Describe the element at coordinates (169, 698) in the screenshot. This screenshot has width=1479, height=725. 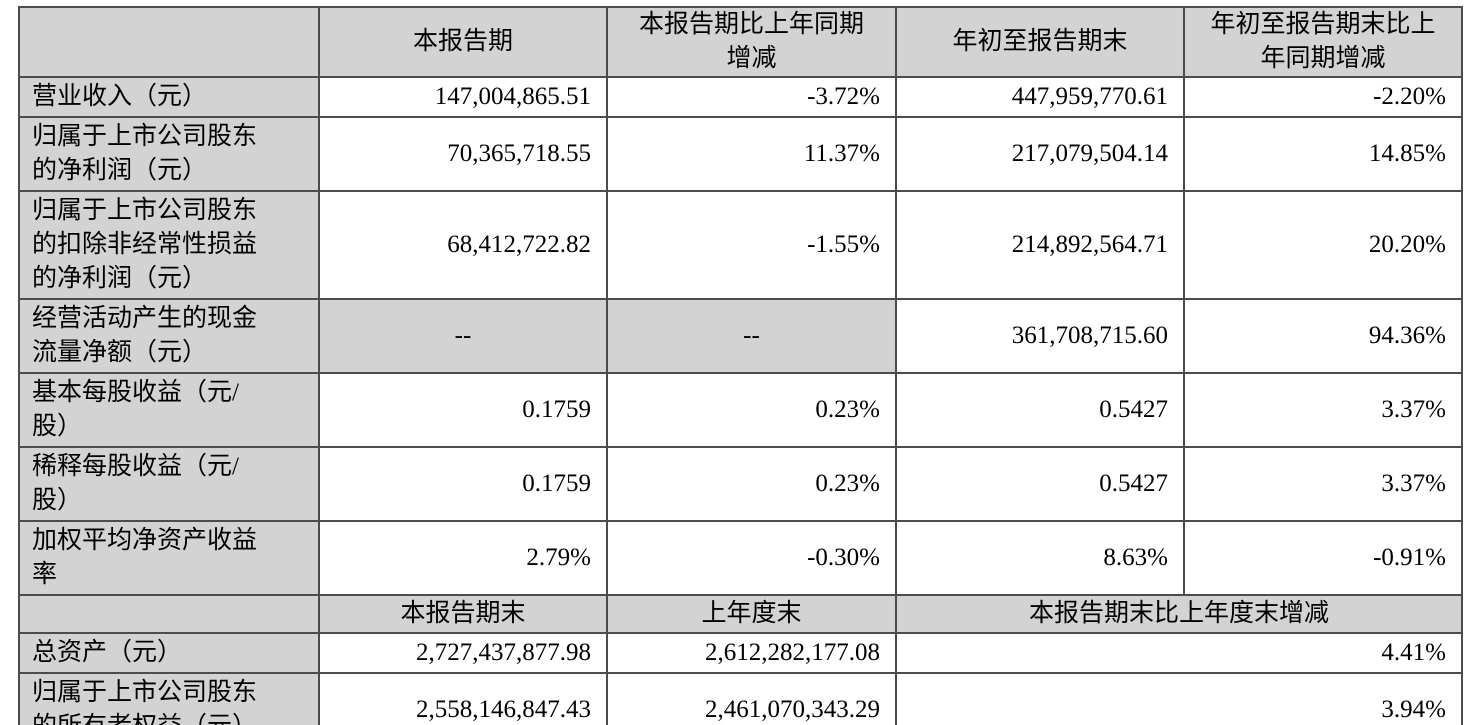
I see `row-label: 归属于上市公司股东 的所有者权益（元）` at that location.